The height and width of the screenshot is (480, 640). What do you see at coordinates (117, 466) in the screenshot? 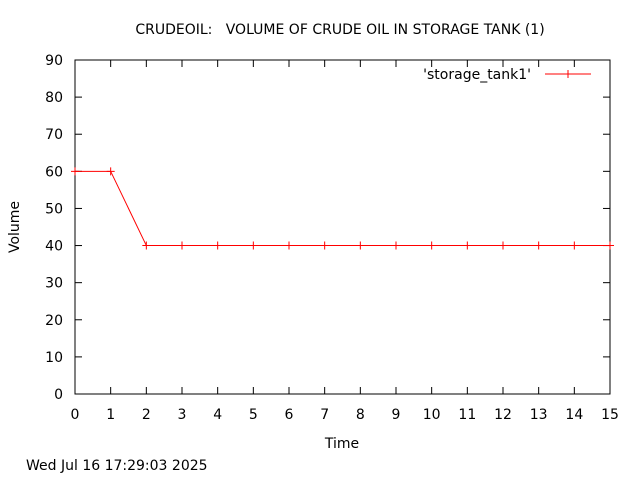
I see `timestamp: Wed Jul 16 17:29:03 2025` at bounding box center [117, 466].